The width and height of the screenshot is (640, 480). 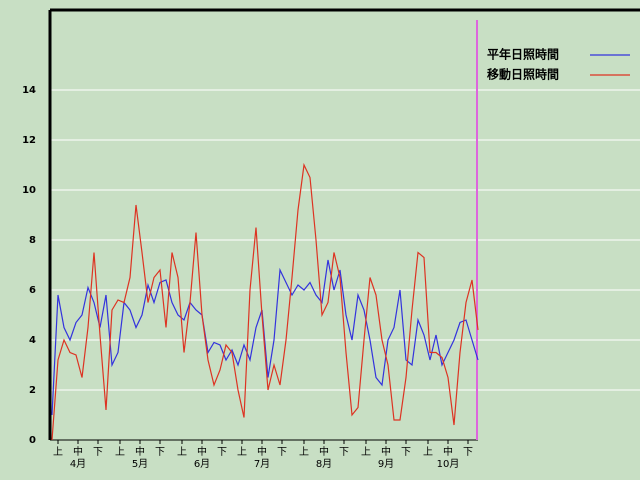 I want to click on month-label: 8月, so click(x=324, y=464).